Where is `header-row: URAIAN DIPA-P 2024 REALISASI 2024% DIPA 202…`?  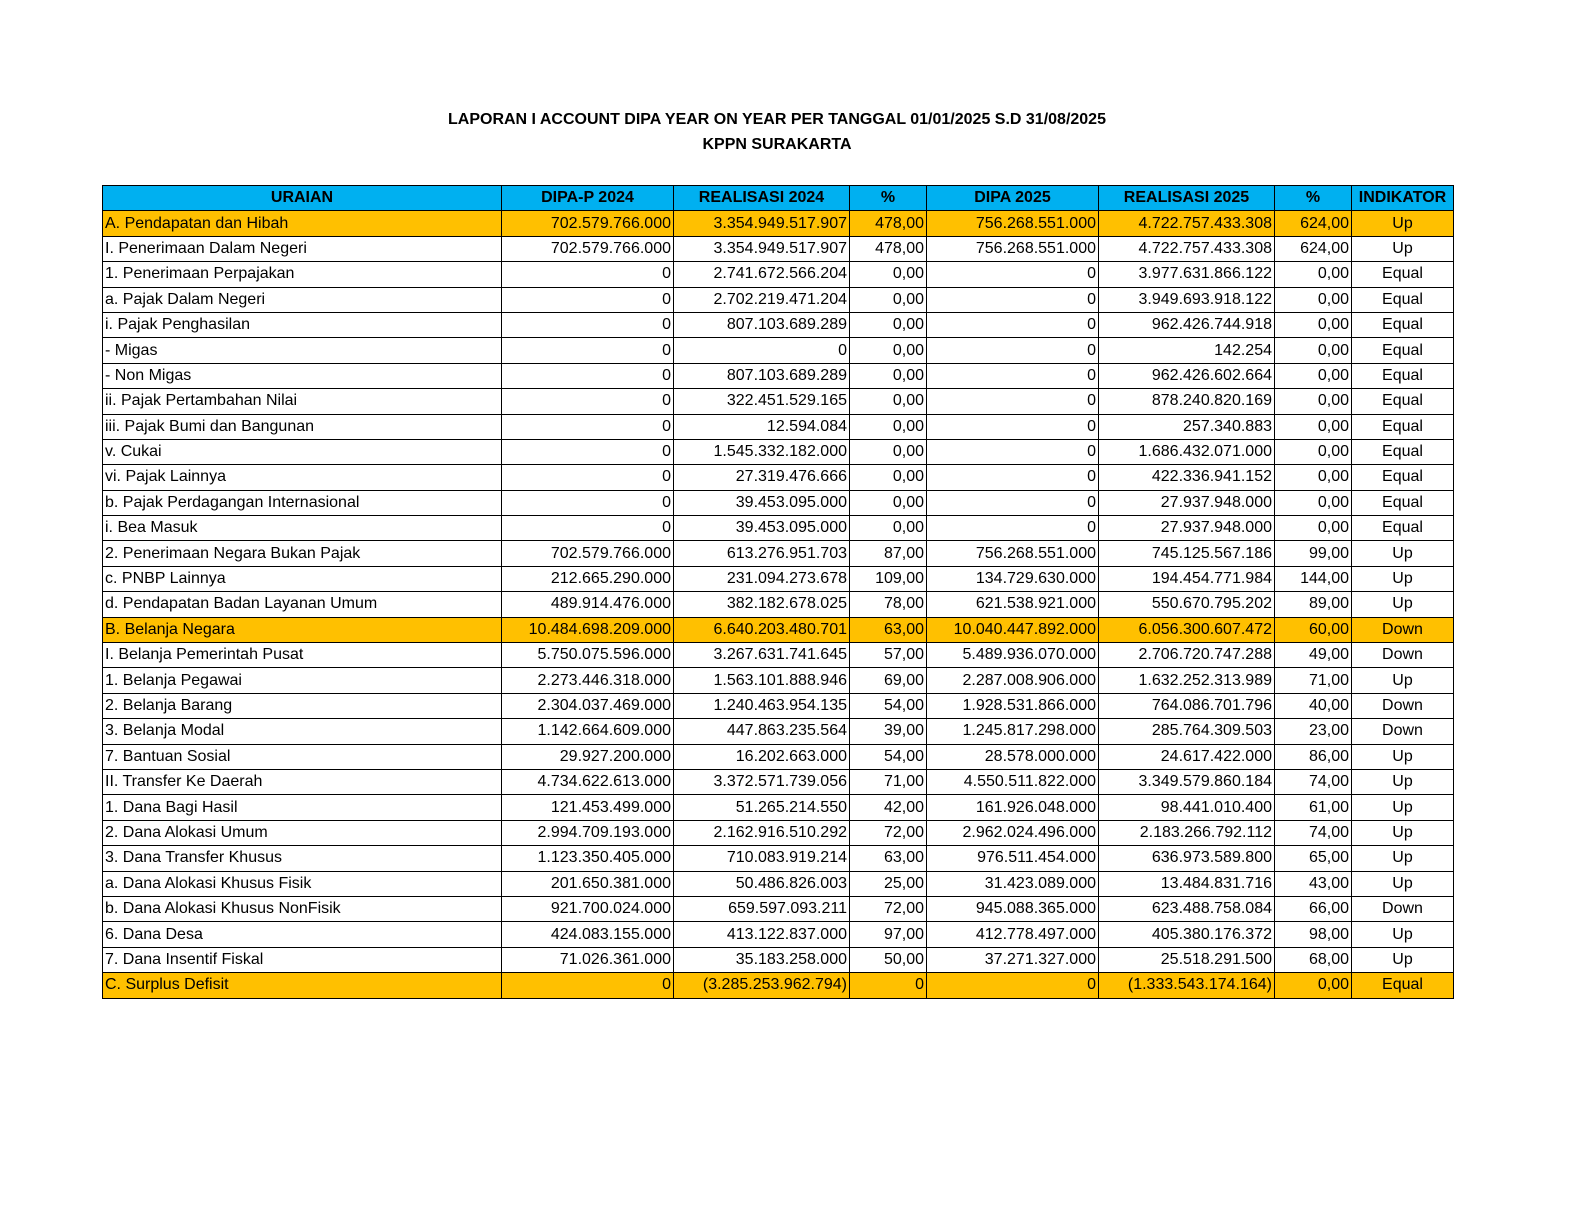
header-row: URAIAN DIPA-P 2024 REALISASI 2024% DIPA 202… is located at coordinates (778, 198).